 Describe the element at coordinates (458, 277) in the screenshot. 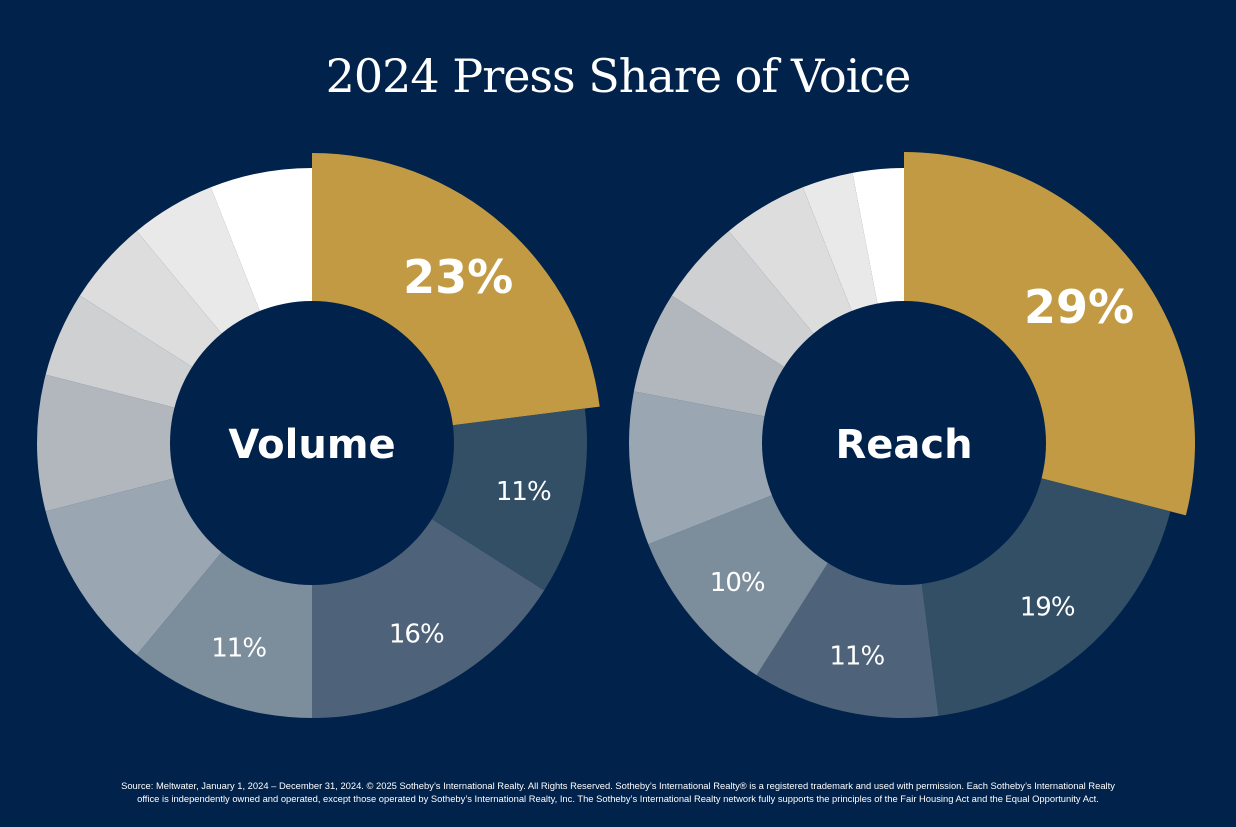

I see `highlight-slice-label: 23%` at that location.